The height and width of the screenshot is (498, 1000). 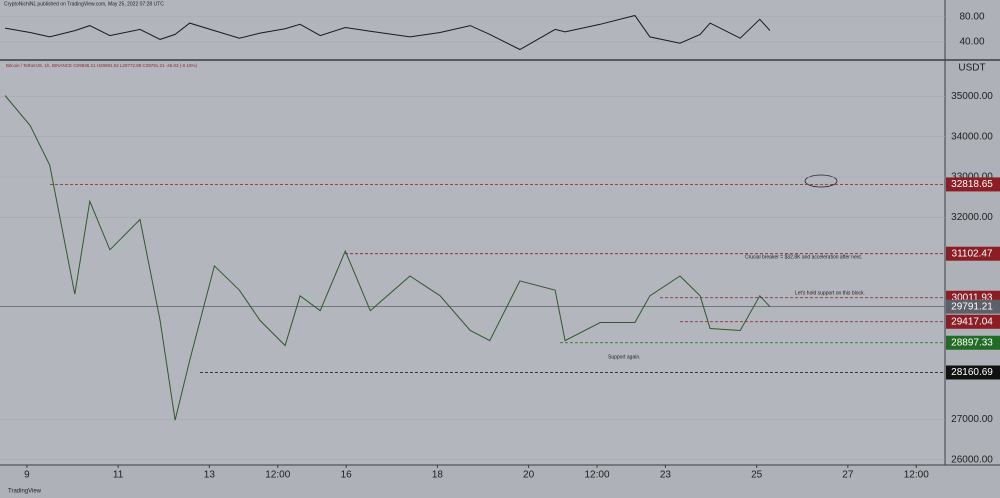 What do you see at coordinates (971, 16) in the screenshot?
I see `y-tick-label: 80.00` at bounding box center [971, 16].